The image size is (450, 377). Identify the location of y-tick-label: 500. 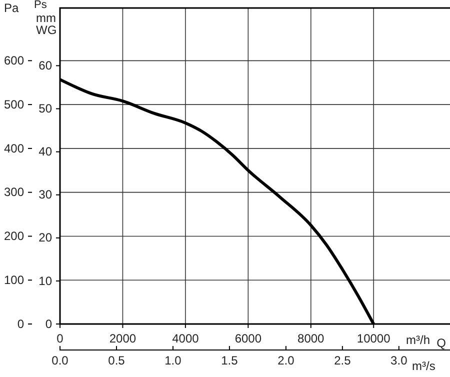
(14, 104).